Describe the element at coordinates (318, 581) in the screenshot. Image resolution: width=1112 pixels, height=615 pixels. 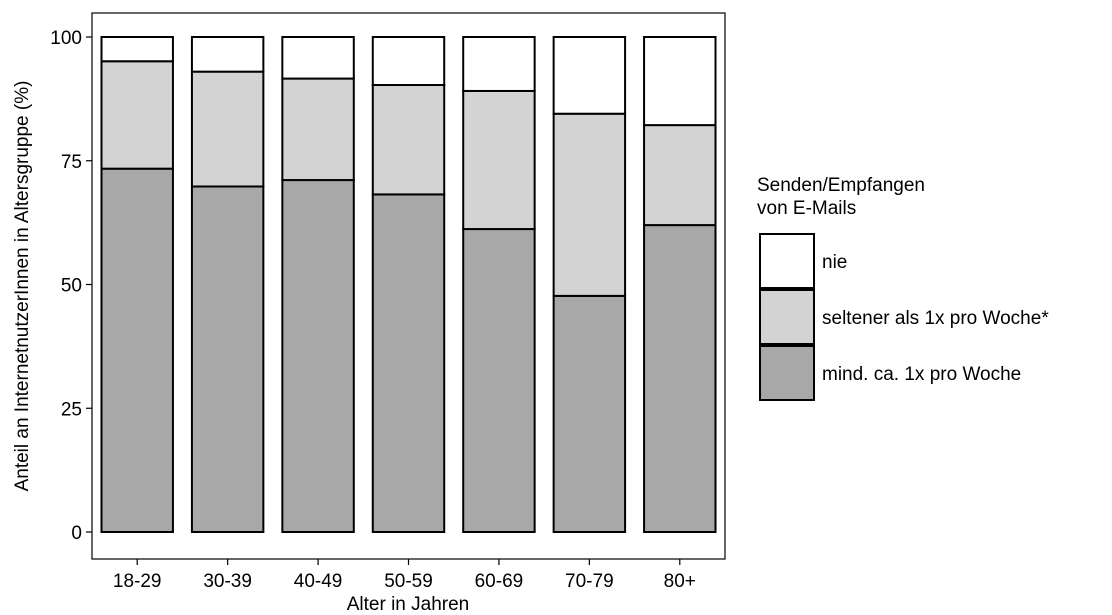
I see `x-tick-label: 40-49` at that location.